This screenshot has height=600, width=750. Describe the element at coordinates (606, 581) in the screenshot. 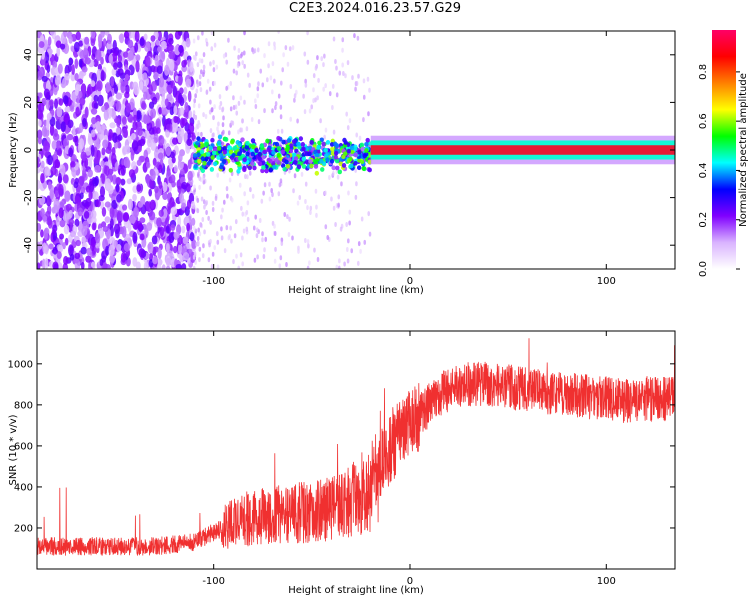

I see `snr-x-tick-label: 100` at that location.